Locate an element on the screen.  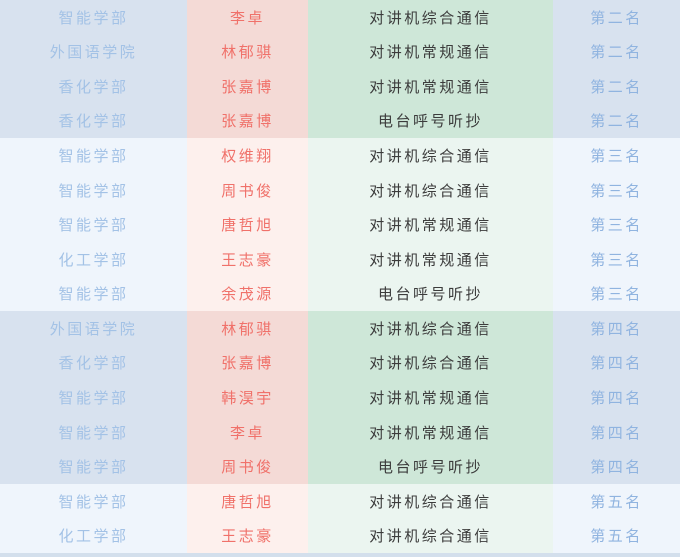
table-row: 化工学部 王志豪 对讲机综合通信 第五名 is located at coordinates (340, 535).